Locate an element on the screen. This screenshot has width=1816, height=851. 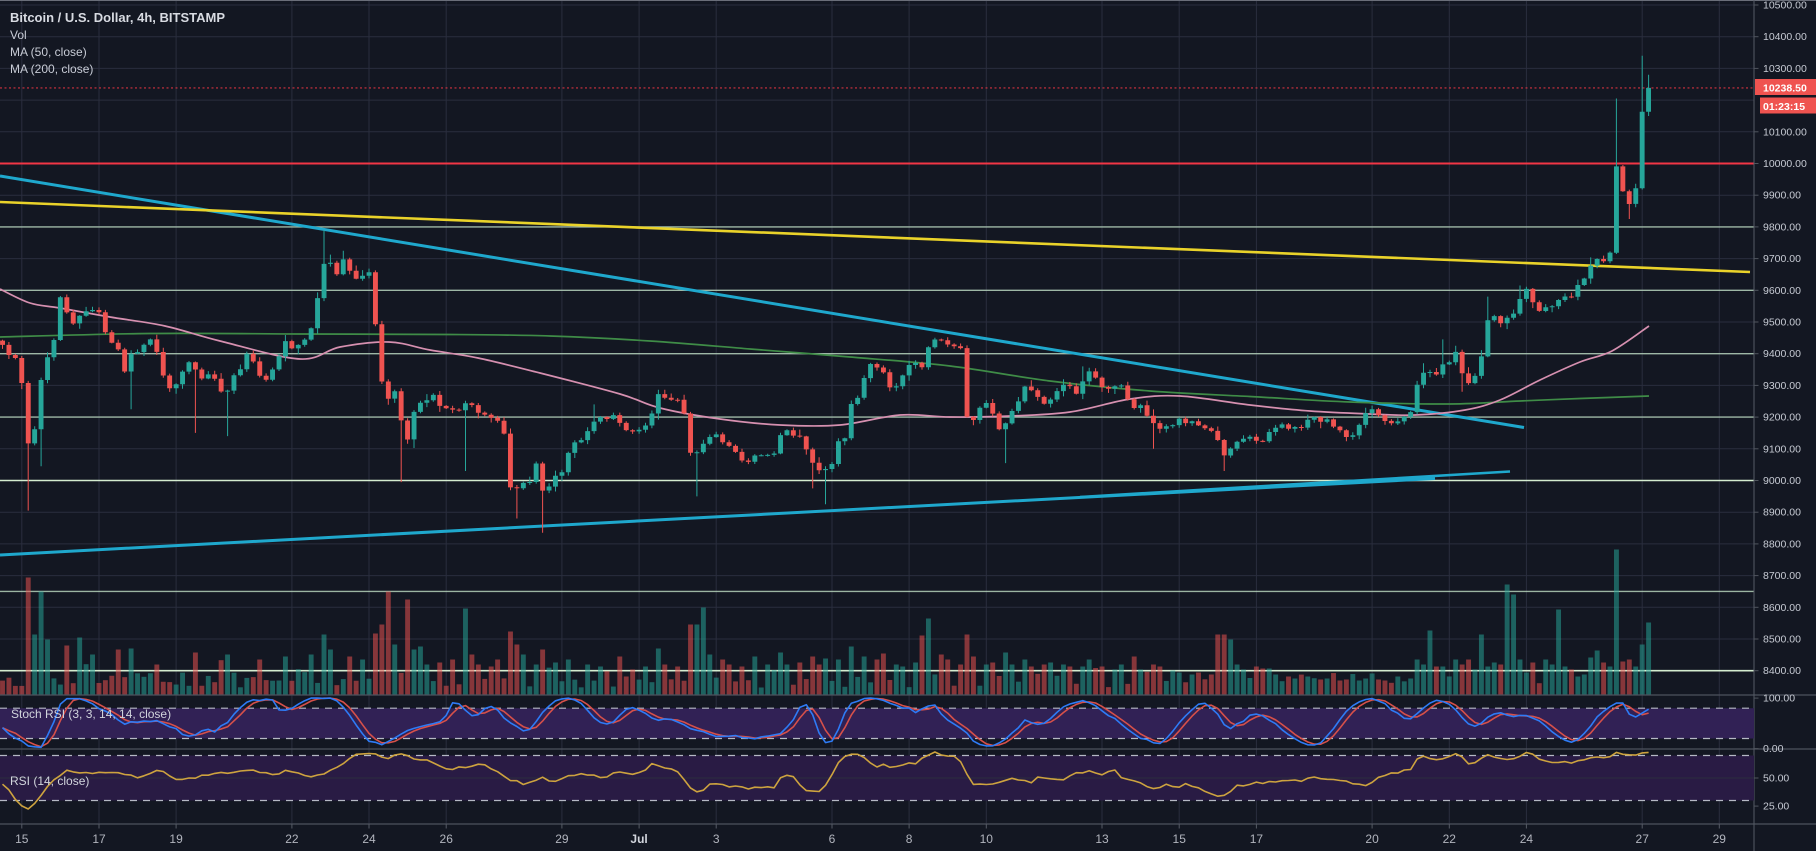
svg-text: MA (200, close) is located at coordinates (51, 69).